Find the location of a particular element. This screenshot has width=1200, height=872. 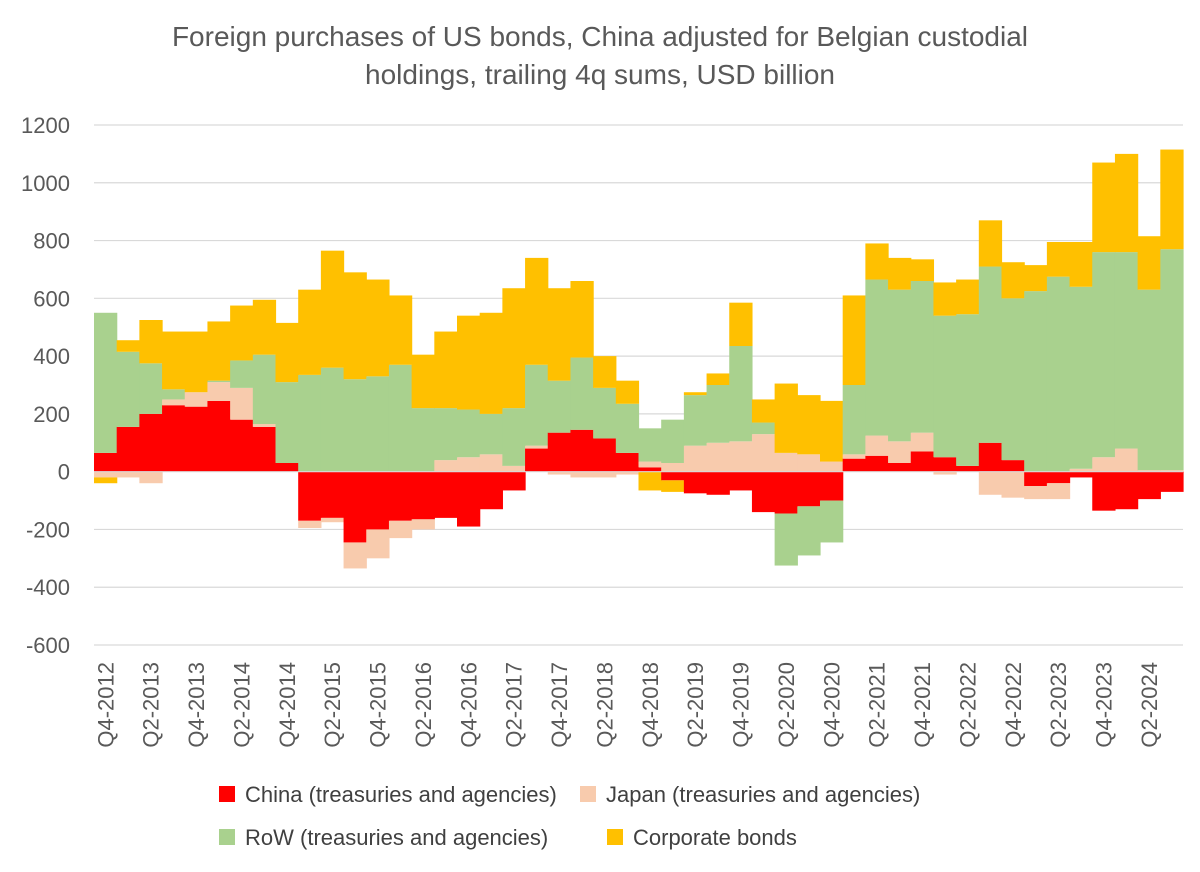

y-axis: -600 -400 -200 0 200 400 600 800 1000 1200 is located at coordinates (45, 385).